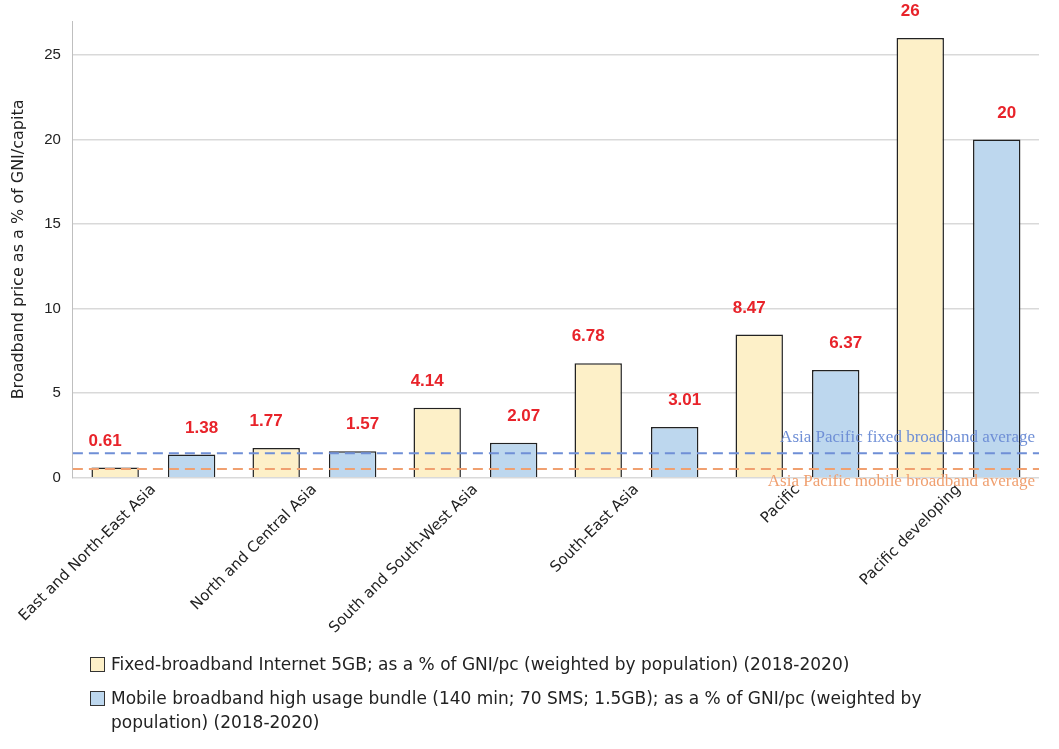 This screenshot has width=1059, height=749. I want to click on data-label: 3.01, so click(685, 400).